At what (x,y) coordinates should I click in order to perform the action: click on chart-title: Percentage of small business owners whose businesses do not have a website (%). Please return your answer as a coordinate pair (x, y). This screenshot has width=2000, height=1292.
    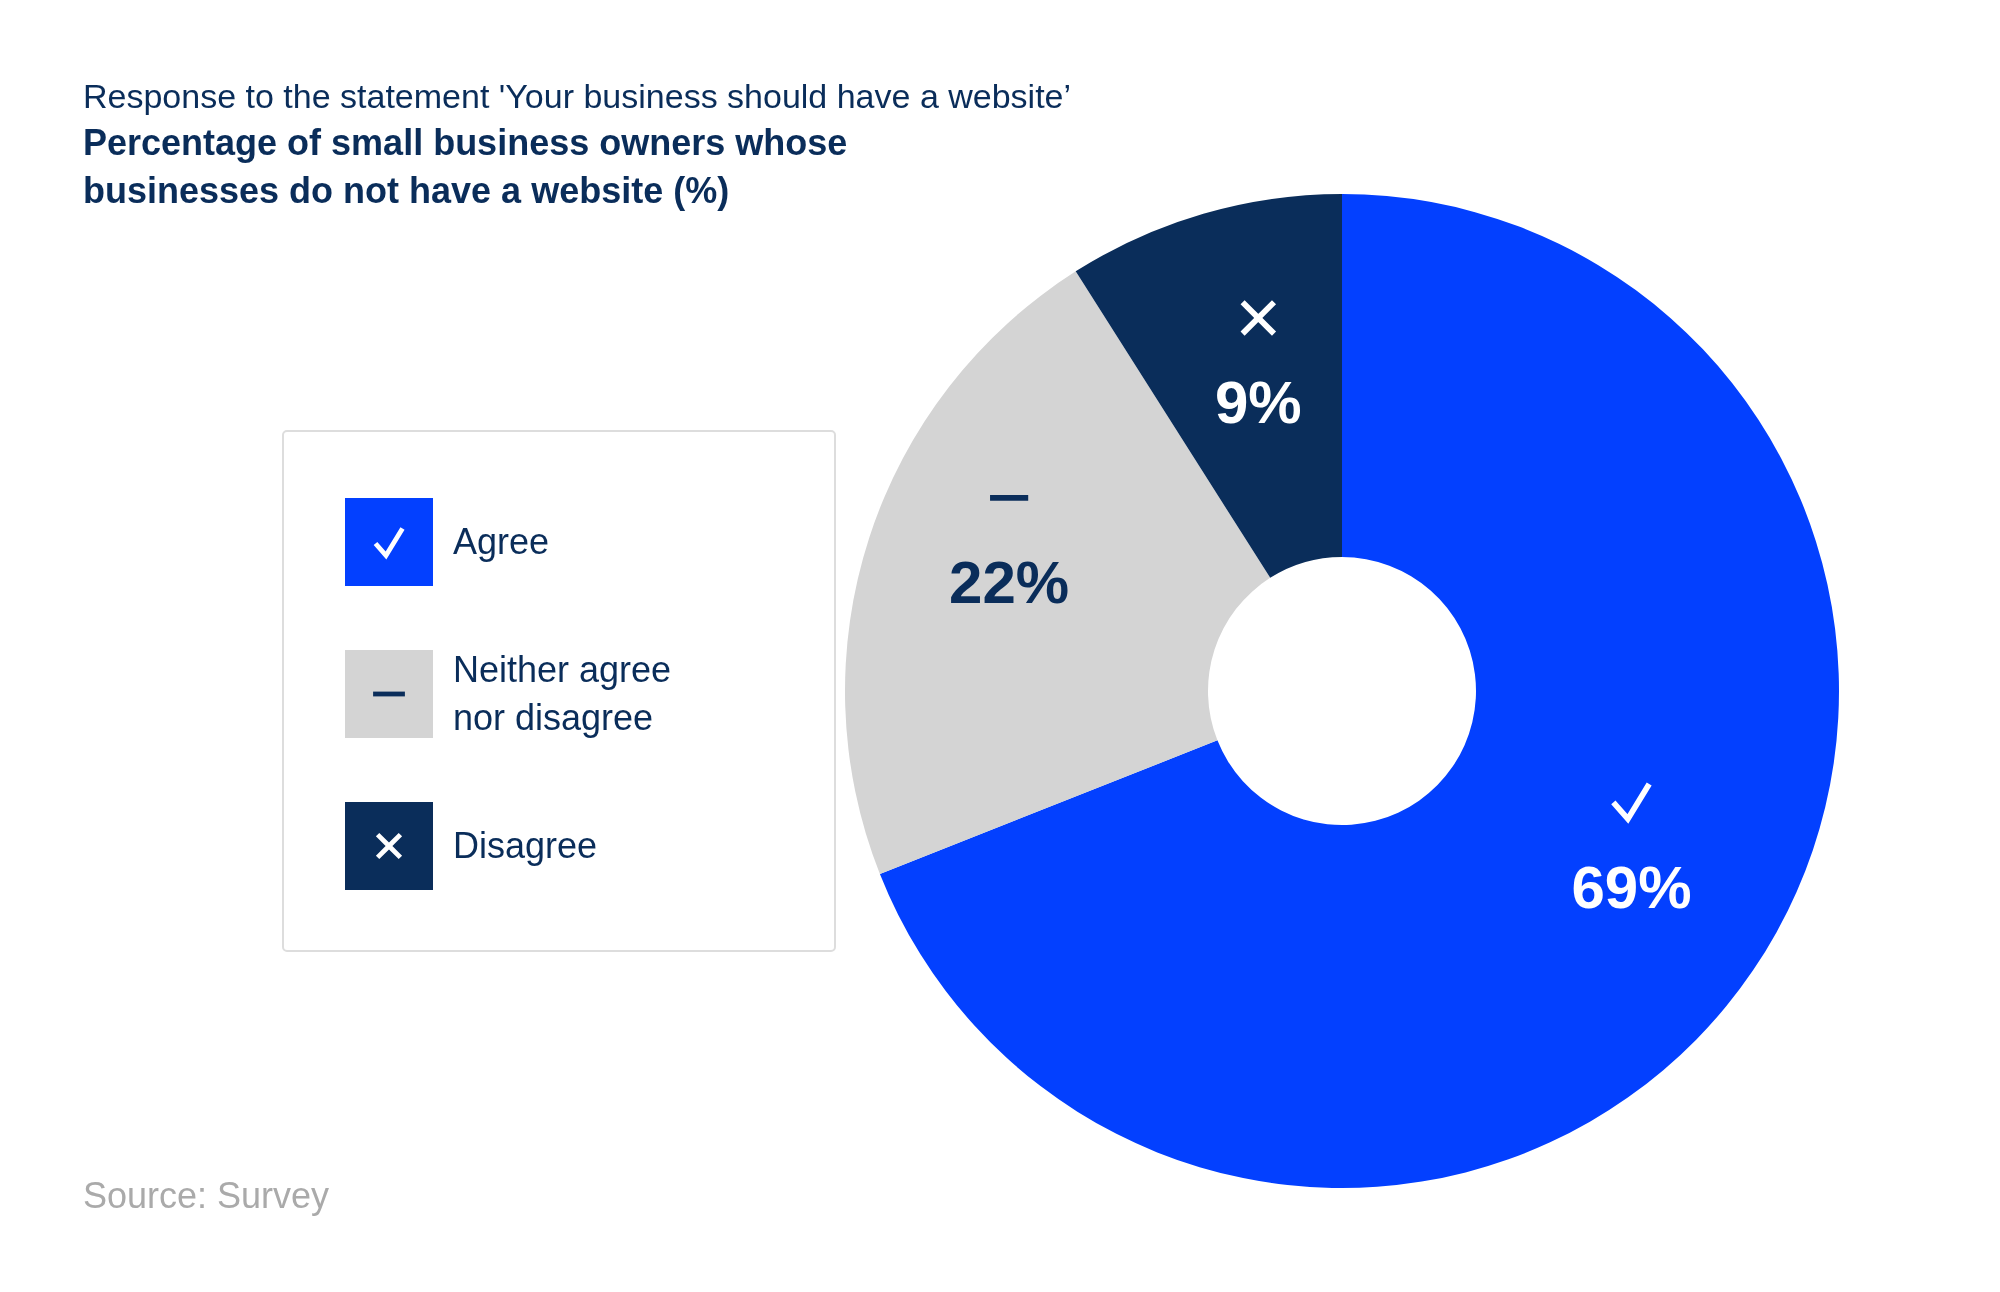
    Looking at the image, I should click on (465, 166).